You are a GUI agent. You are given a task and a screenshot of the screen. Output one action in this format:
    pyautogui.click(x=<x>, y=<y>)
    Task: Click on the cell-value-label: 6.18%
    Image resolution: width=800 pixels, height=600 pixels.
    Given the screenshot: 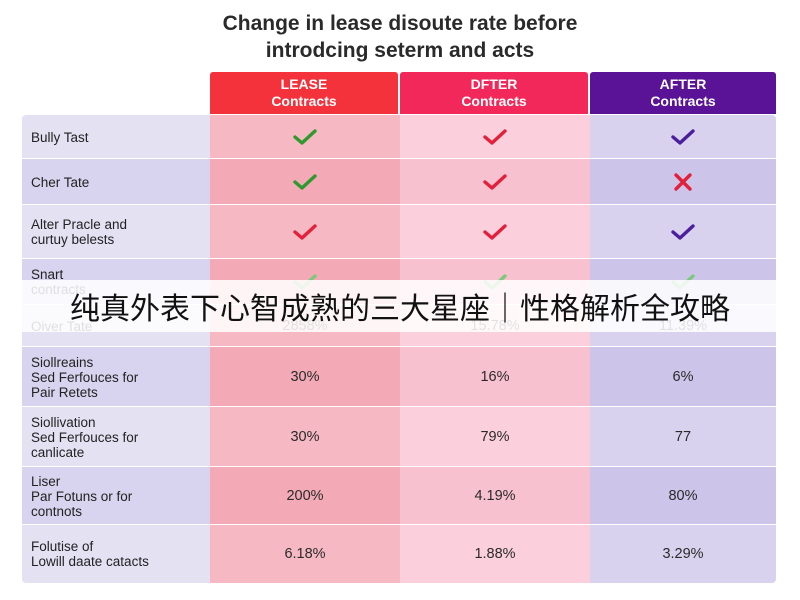 What is the action you would take?
    pyautogui.click(x=305, y=554)
    